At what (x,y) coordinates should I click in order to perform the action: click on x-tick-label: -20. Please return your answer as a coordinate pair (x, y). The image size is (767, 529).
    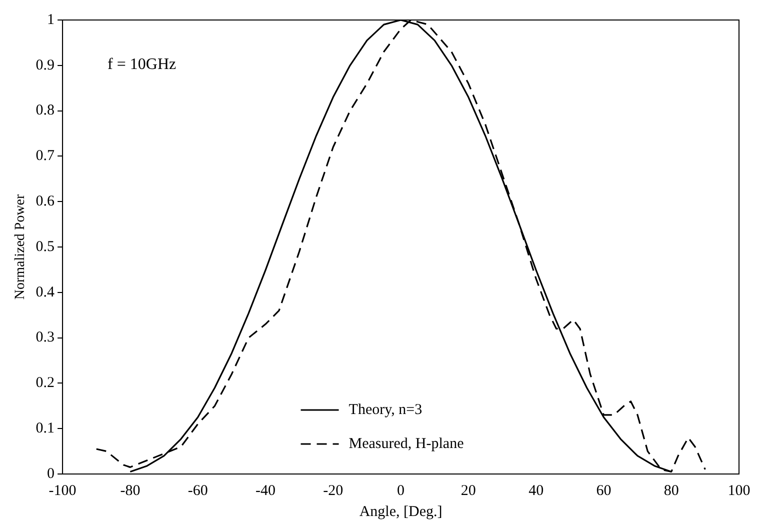
    Looking at the image, I should click on (333, 490).